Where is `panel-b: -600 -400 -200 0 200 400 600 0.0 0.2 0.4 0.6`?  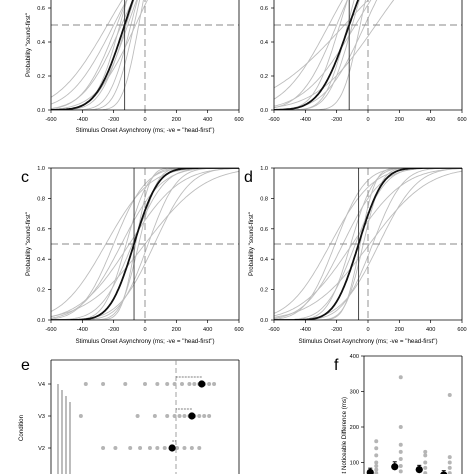 panel-b: -600 -400 -200 0 200 400 600 0.0 0.2 0.4 0.6 is located at coordinates (363, 61).